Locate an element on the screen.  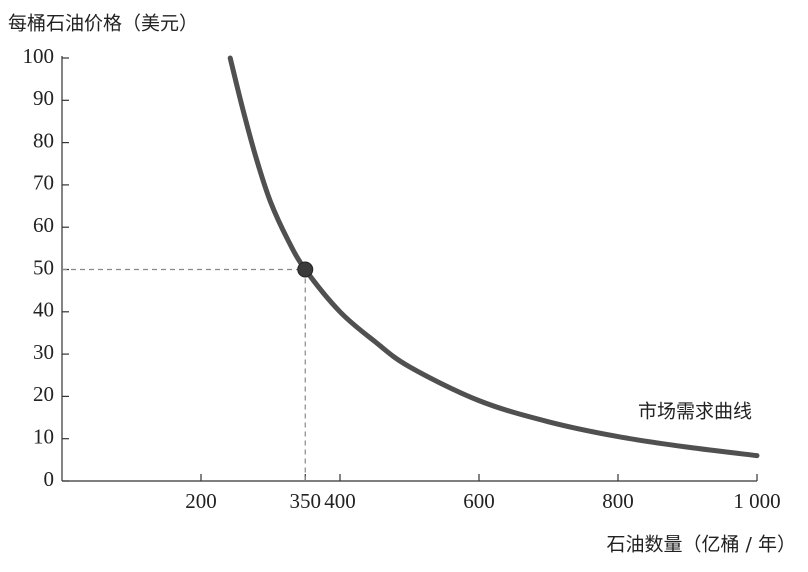
x-tick-label: 400 is located at coordinates (340, 501).